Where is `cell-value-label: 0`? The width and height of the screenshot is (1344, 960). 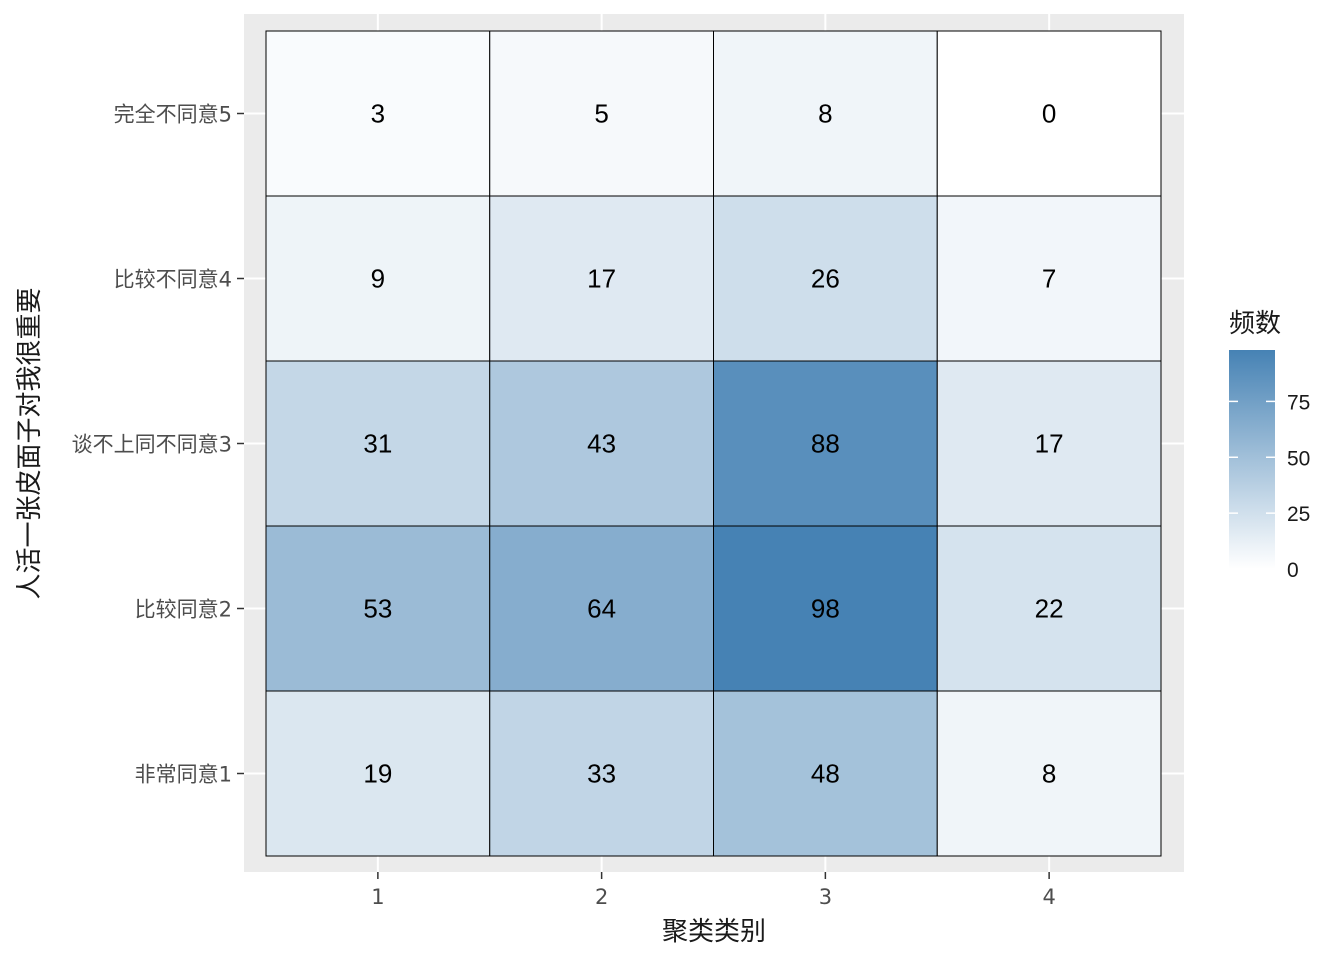
cell-value-label: 0 is located at coordinates (1049, 114).